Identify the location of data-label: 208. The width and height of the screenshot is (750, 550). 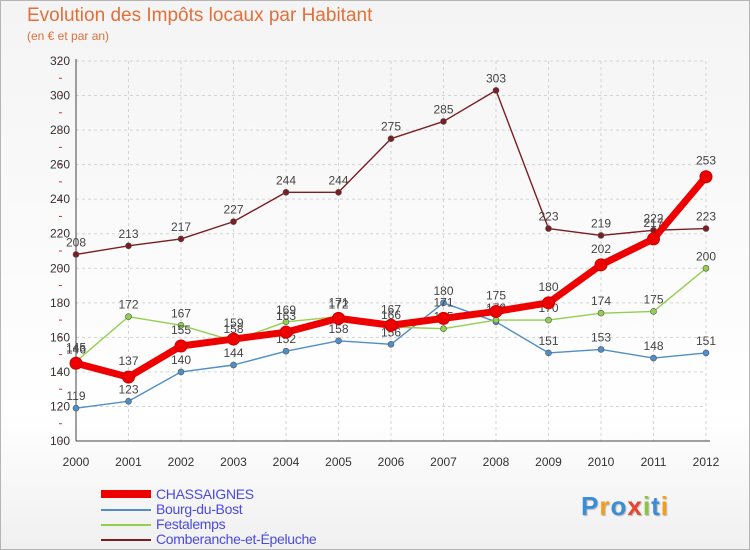
(76, 242).